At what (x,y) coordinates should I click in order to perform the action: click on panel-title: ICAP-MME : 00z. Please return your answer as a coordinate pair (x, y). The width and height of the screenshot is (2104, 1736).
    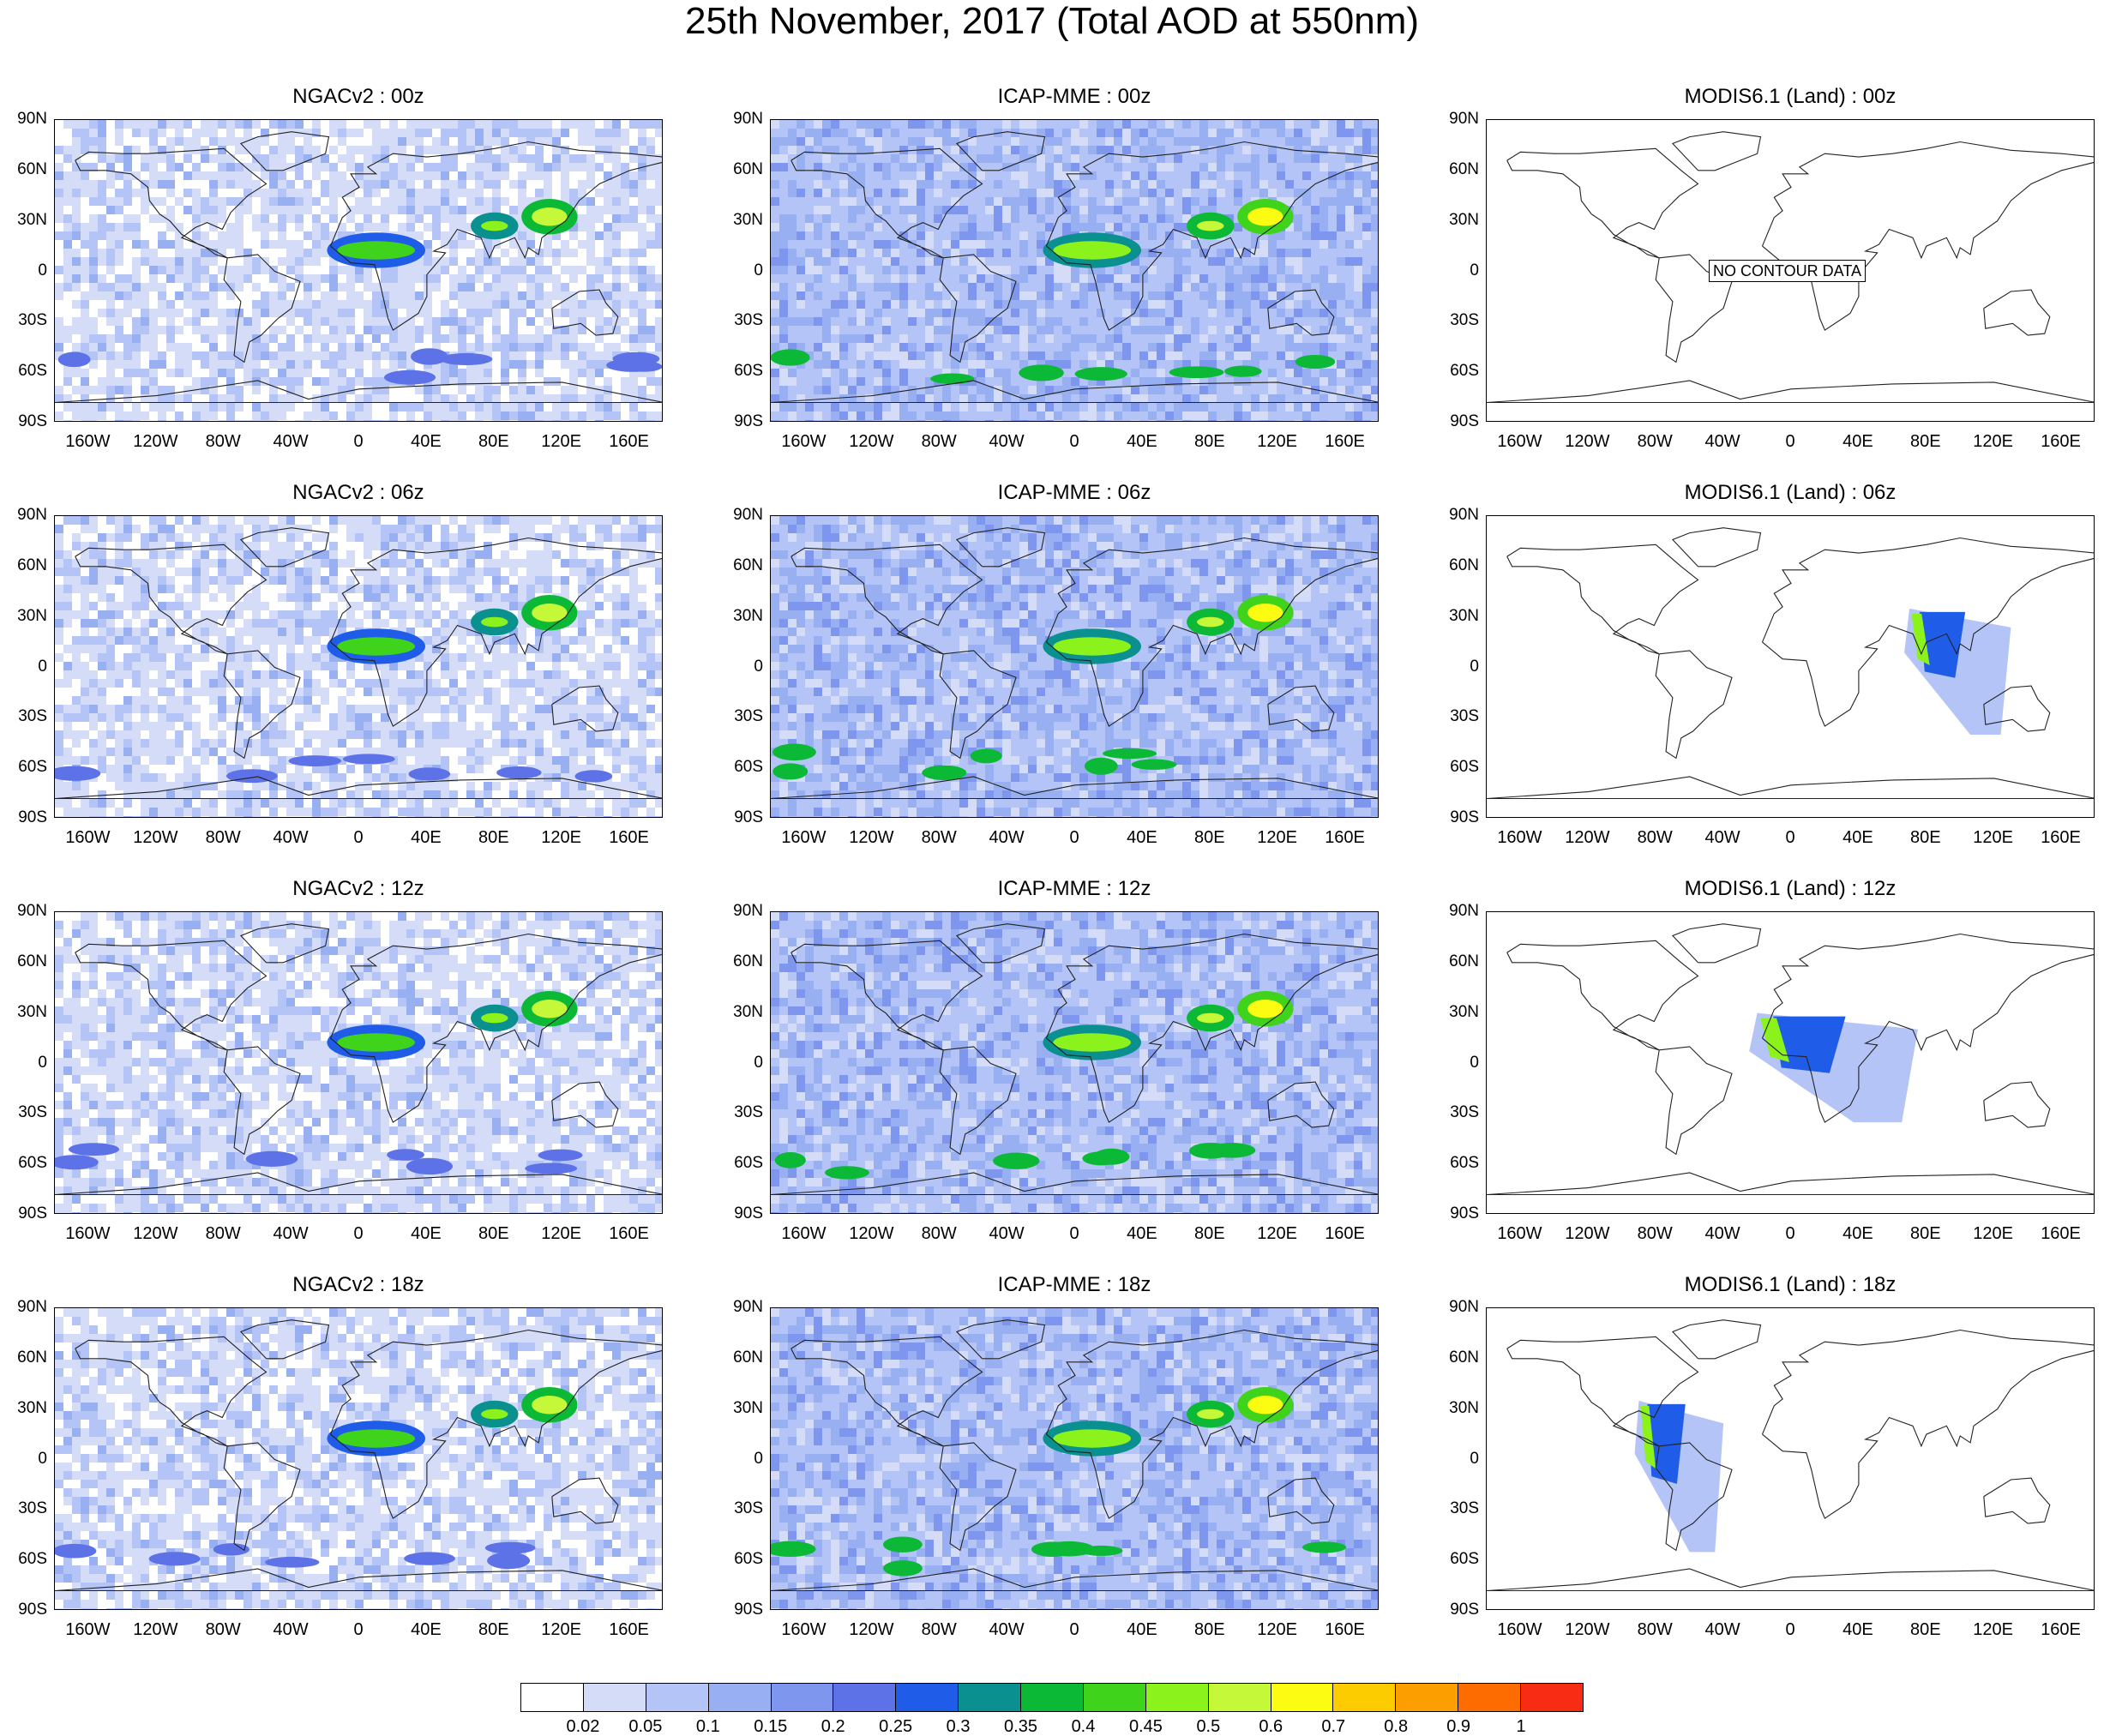
    Looking at the image, I should click on (1074, 97).